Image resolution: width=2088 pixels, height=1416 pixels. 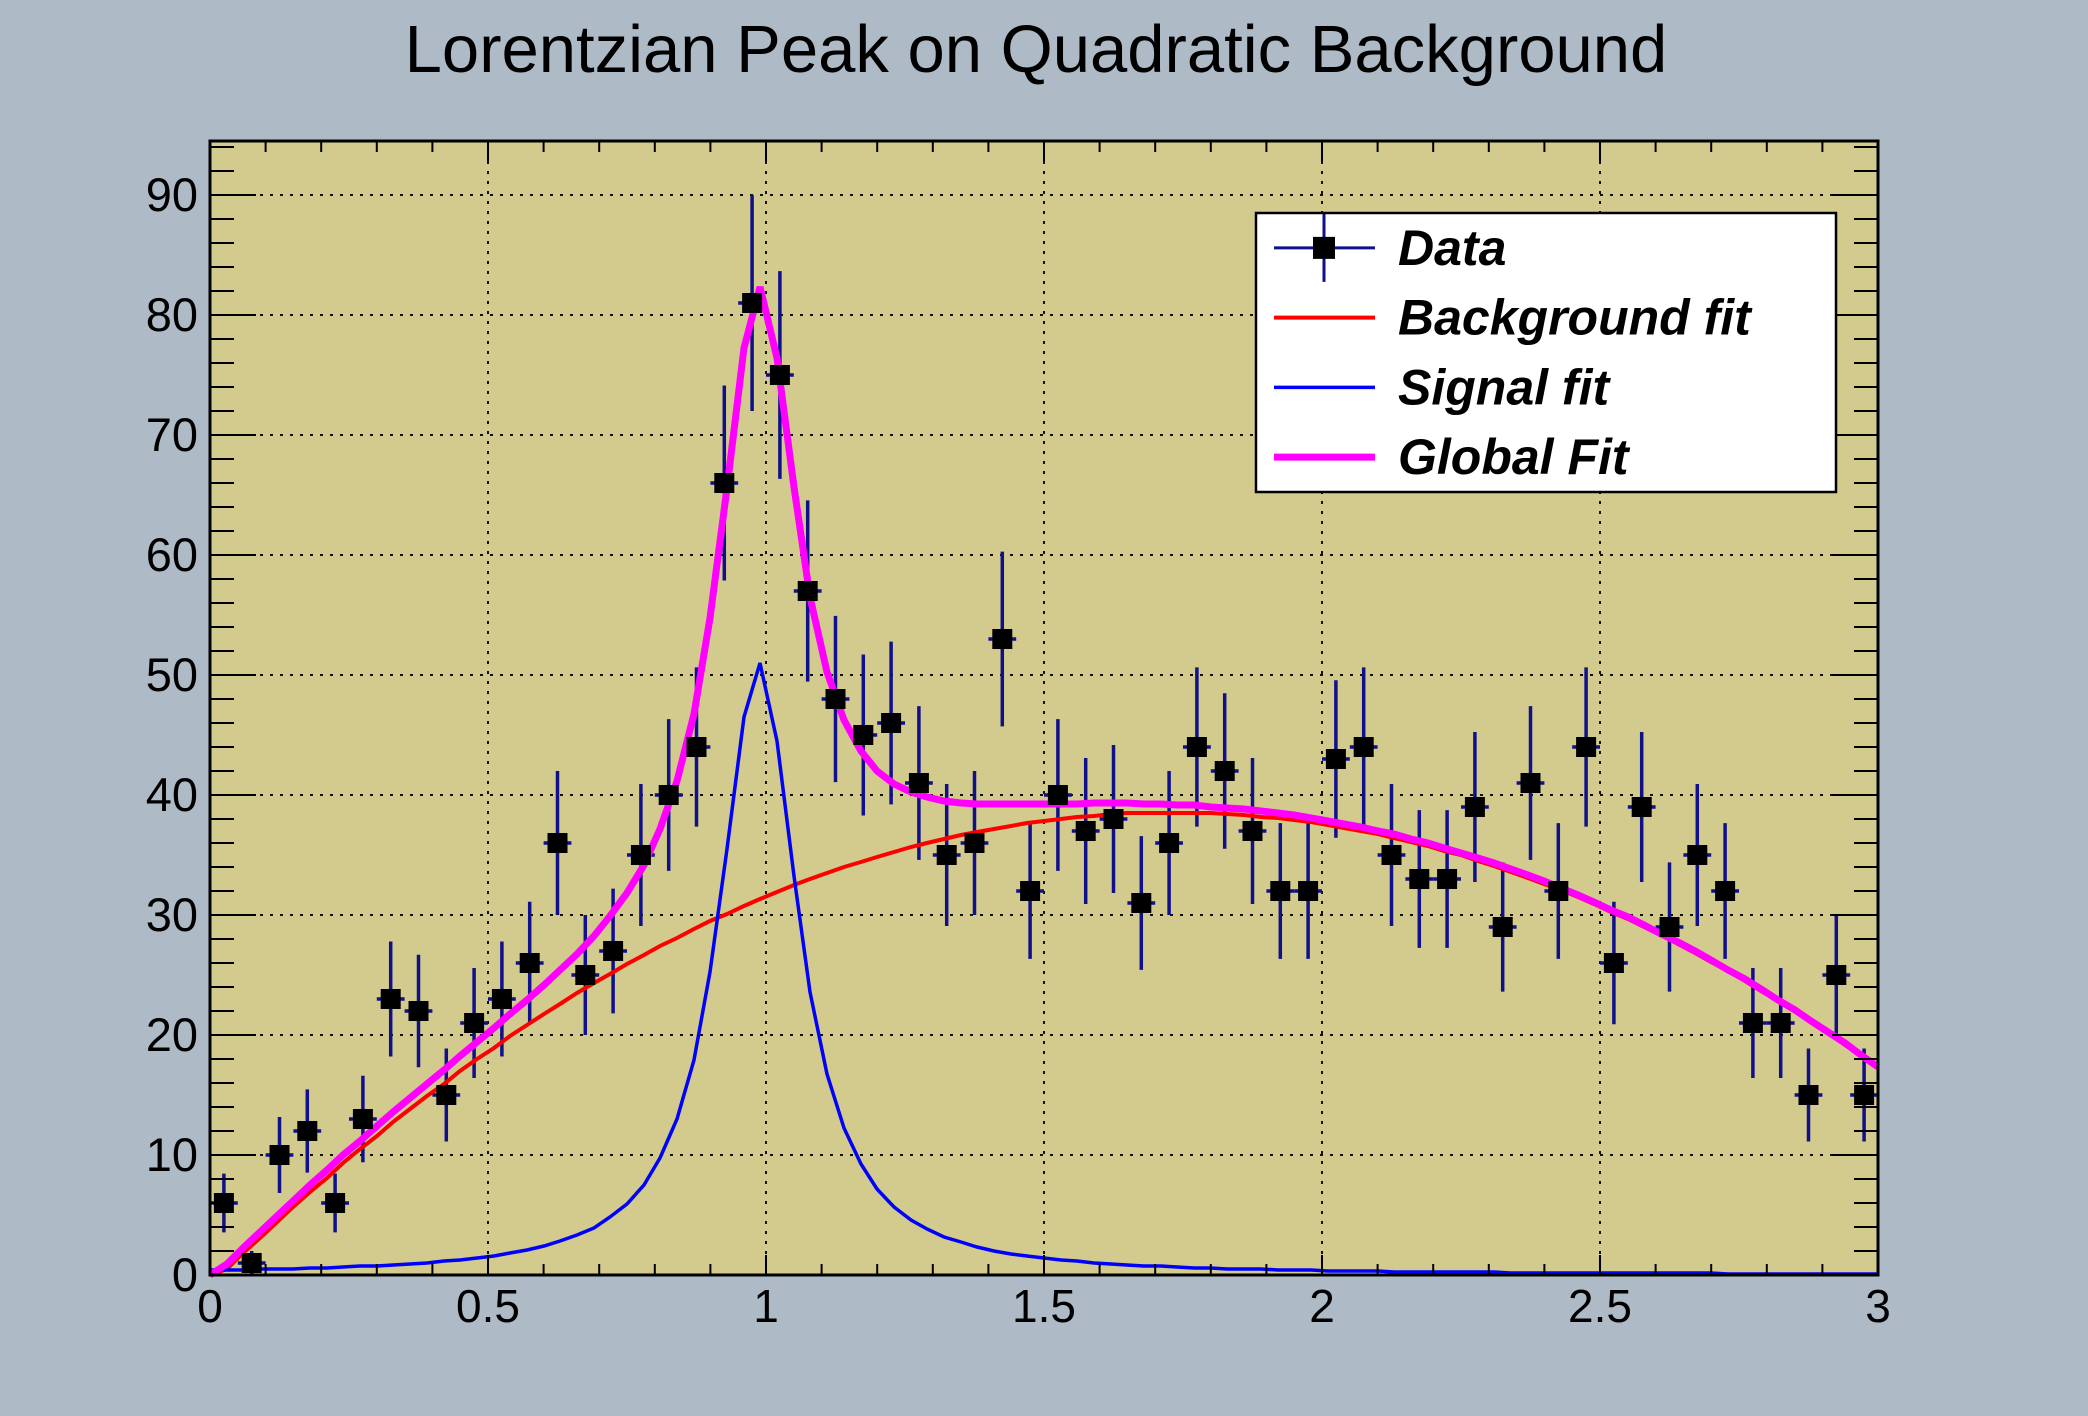 What do you see at coordinates (172, 314) in the screenshot?
I see `y-tick-label: 80` at bounding box center [172, 314].